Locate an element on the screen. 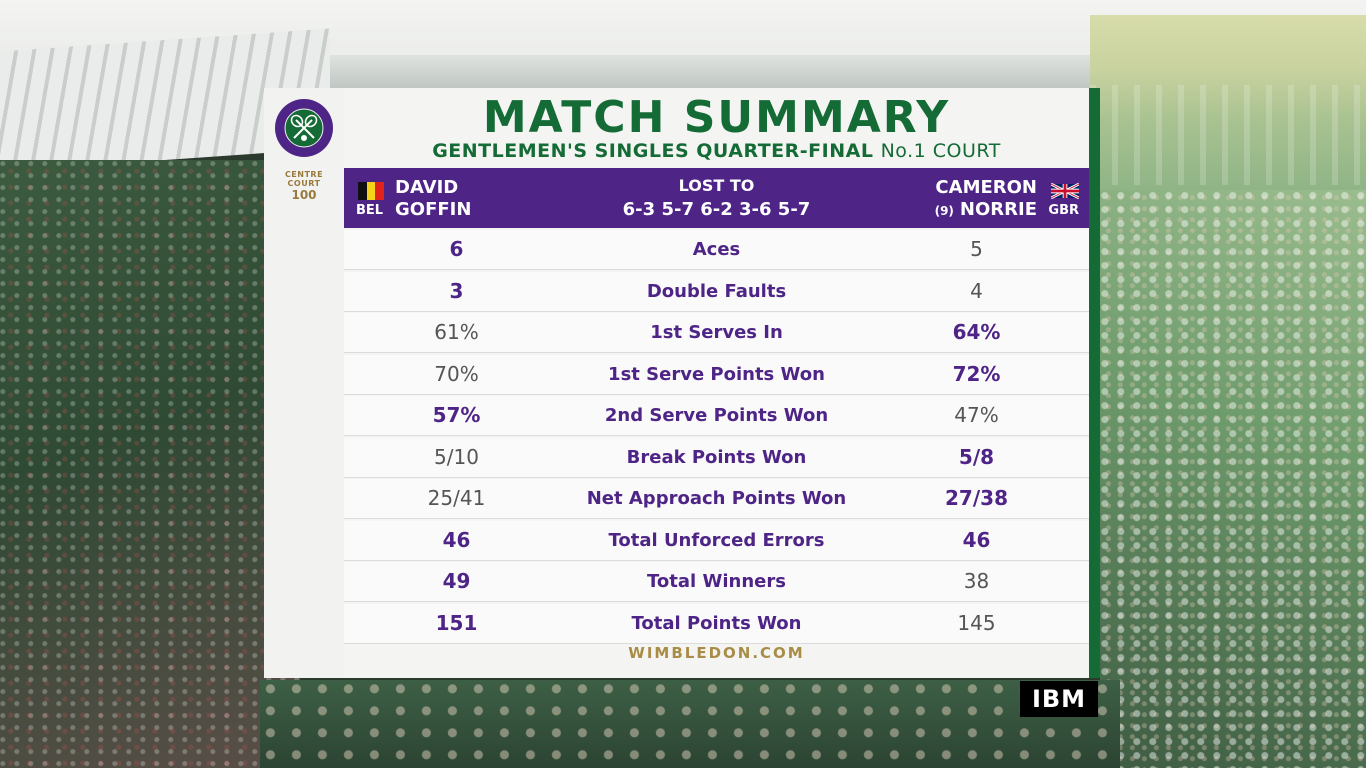 This screenshot has height=768, width=1366. player1-stat-value: 6 is located at coordinates (456, 249).